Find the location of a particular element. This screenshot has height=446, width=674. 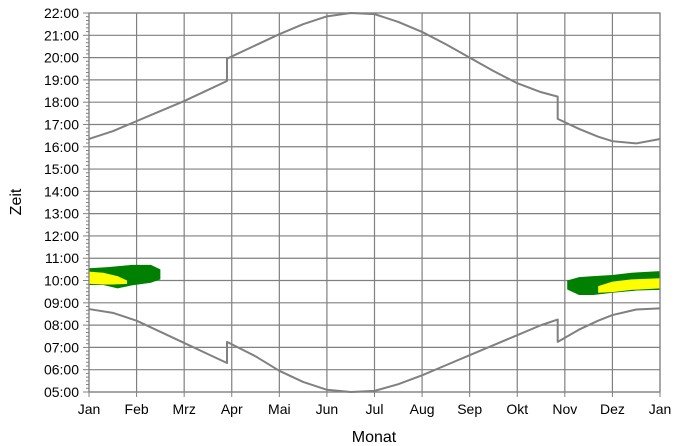

x-tick-label: Aug is located at coordinates (422, 409).